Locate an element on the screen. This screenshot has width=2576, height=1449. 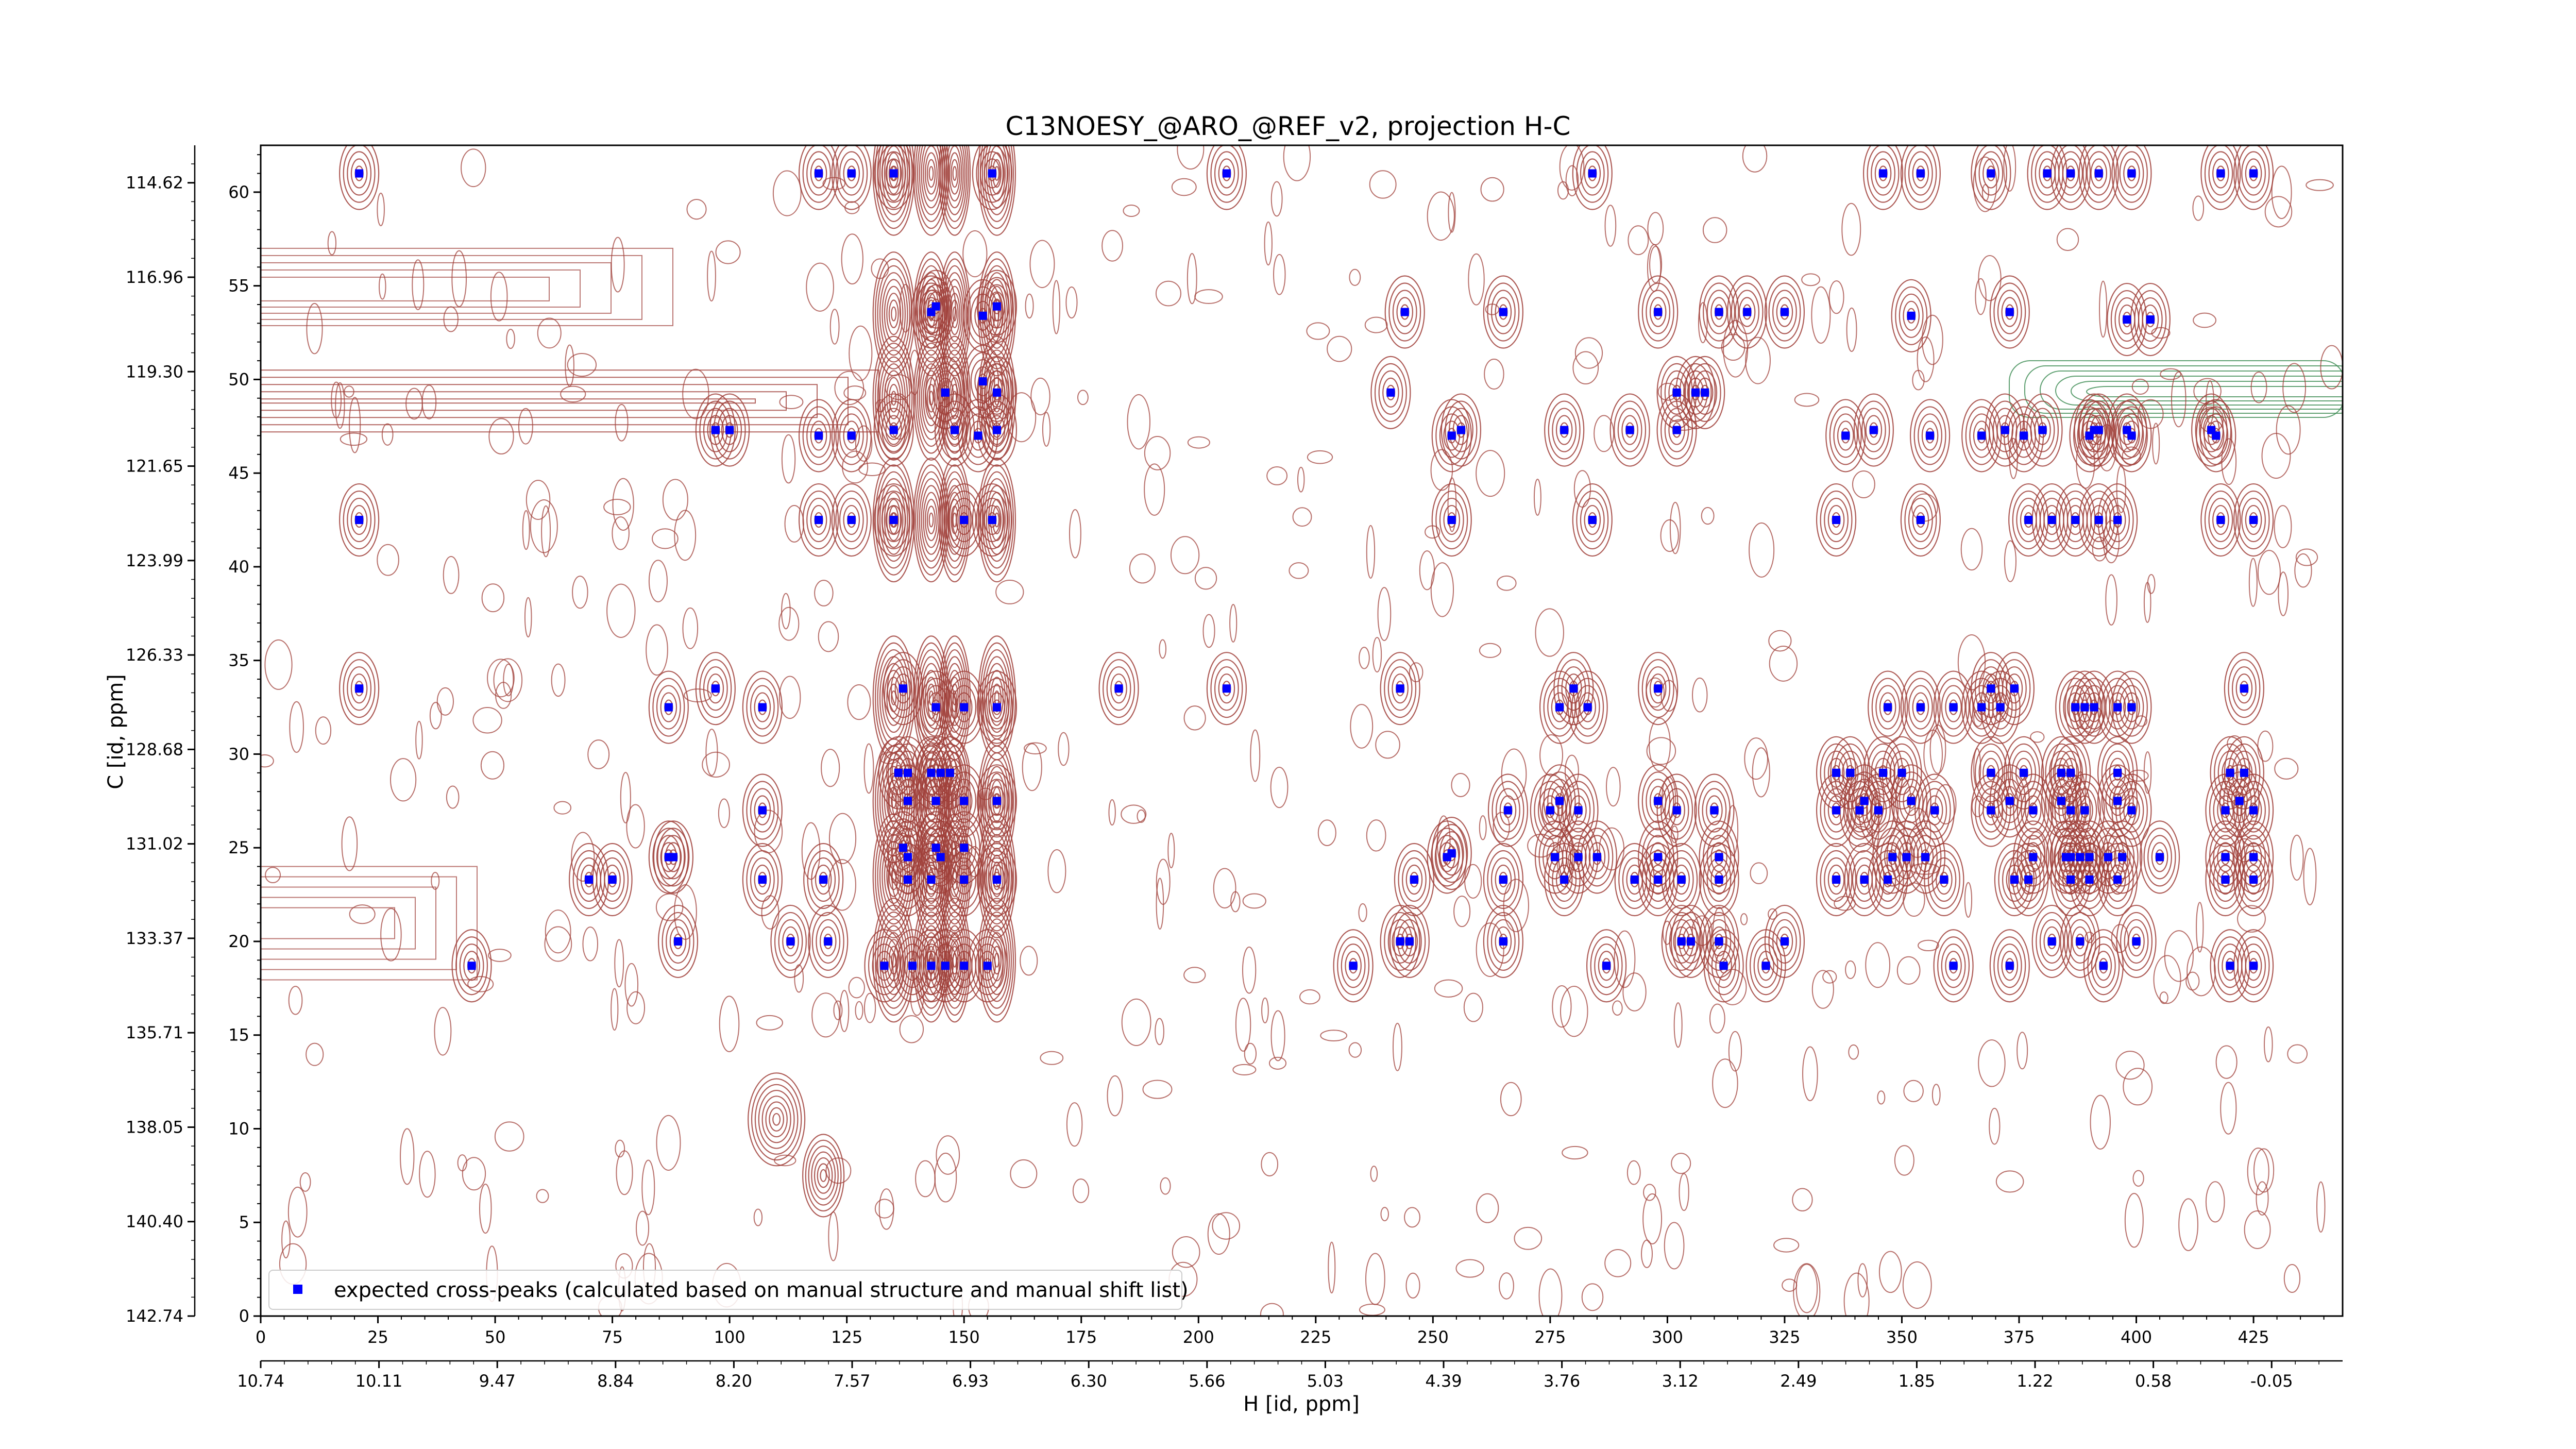
x-tick-label-15: 375 is located at coordinates (2019, 1337).